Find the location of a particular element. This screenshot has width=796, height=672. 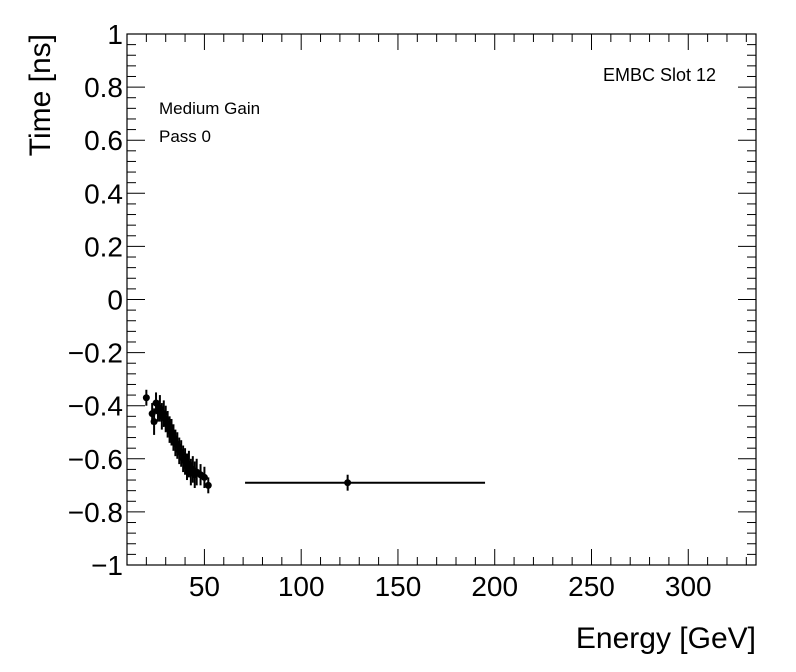

x-tick-label: 50 is located at coordinates (204, 586).